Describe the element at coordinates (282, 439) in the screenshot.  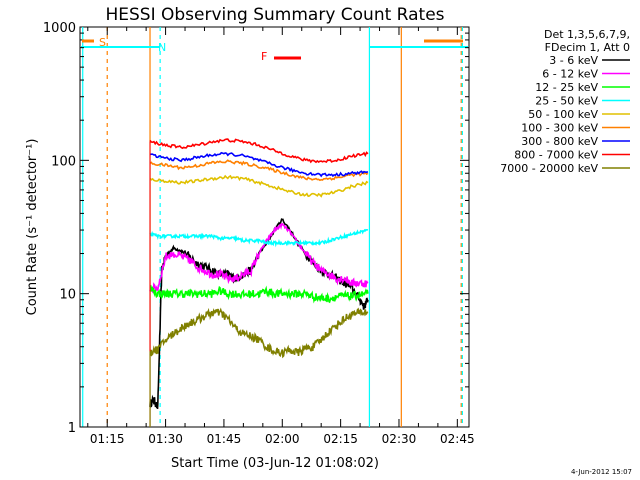
I see `x-tick-label-3: 02:00` at that location.